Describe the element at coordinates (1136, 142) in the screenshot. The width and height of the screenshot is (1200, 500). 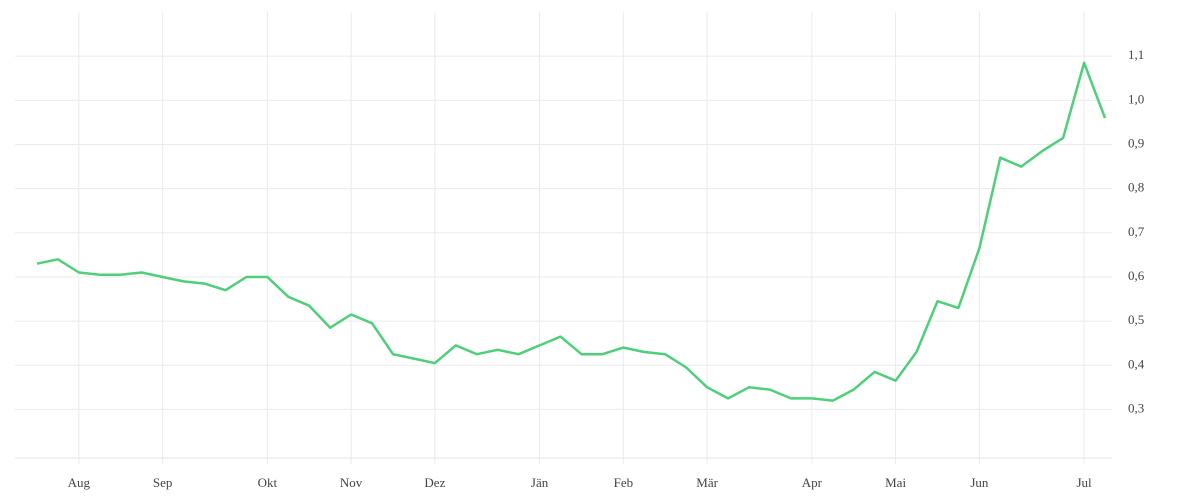
I see `y-tick-label: 0,9` at that location.